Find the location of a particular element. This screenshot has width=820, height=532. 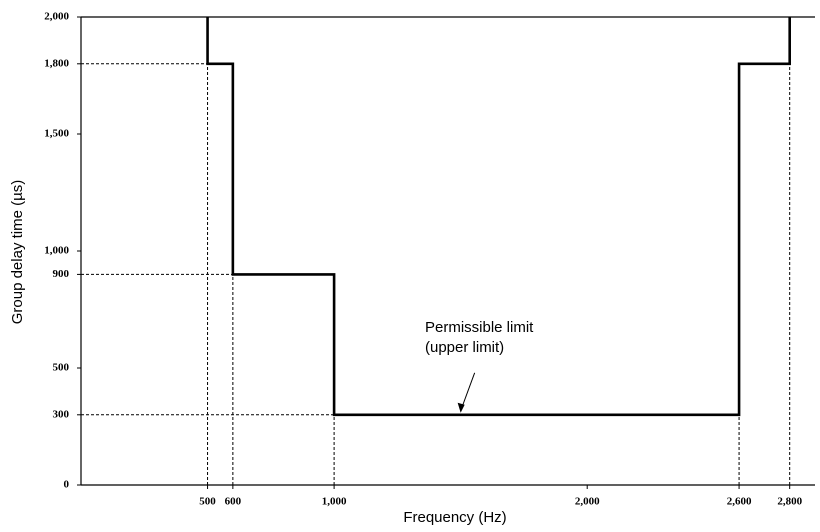

y-tick-label: 900 is located at coordinates (61, 274).